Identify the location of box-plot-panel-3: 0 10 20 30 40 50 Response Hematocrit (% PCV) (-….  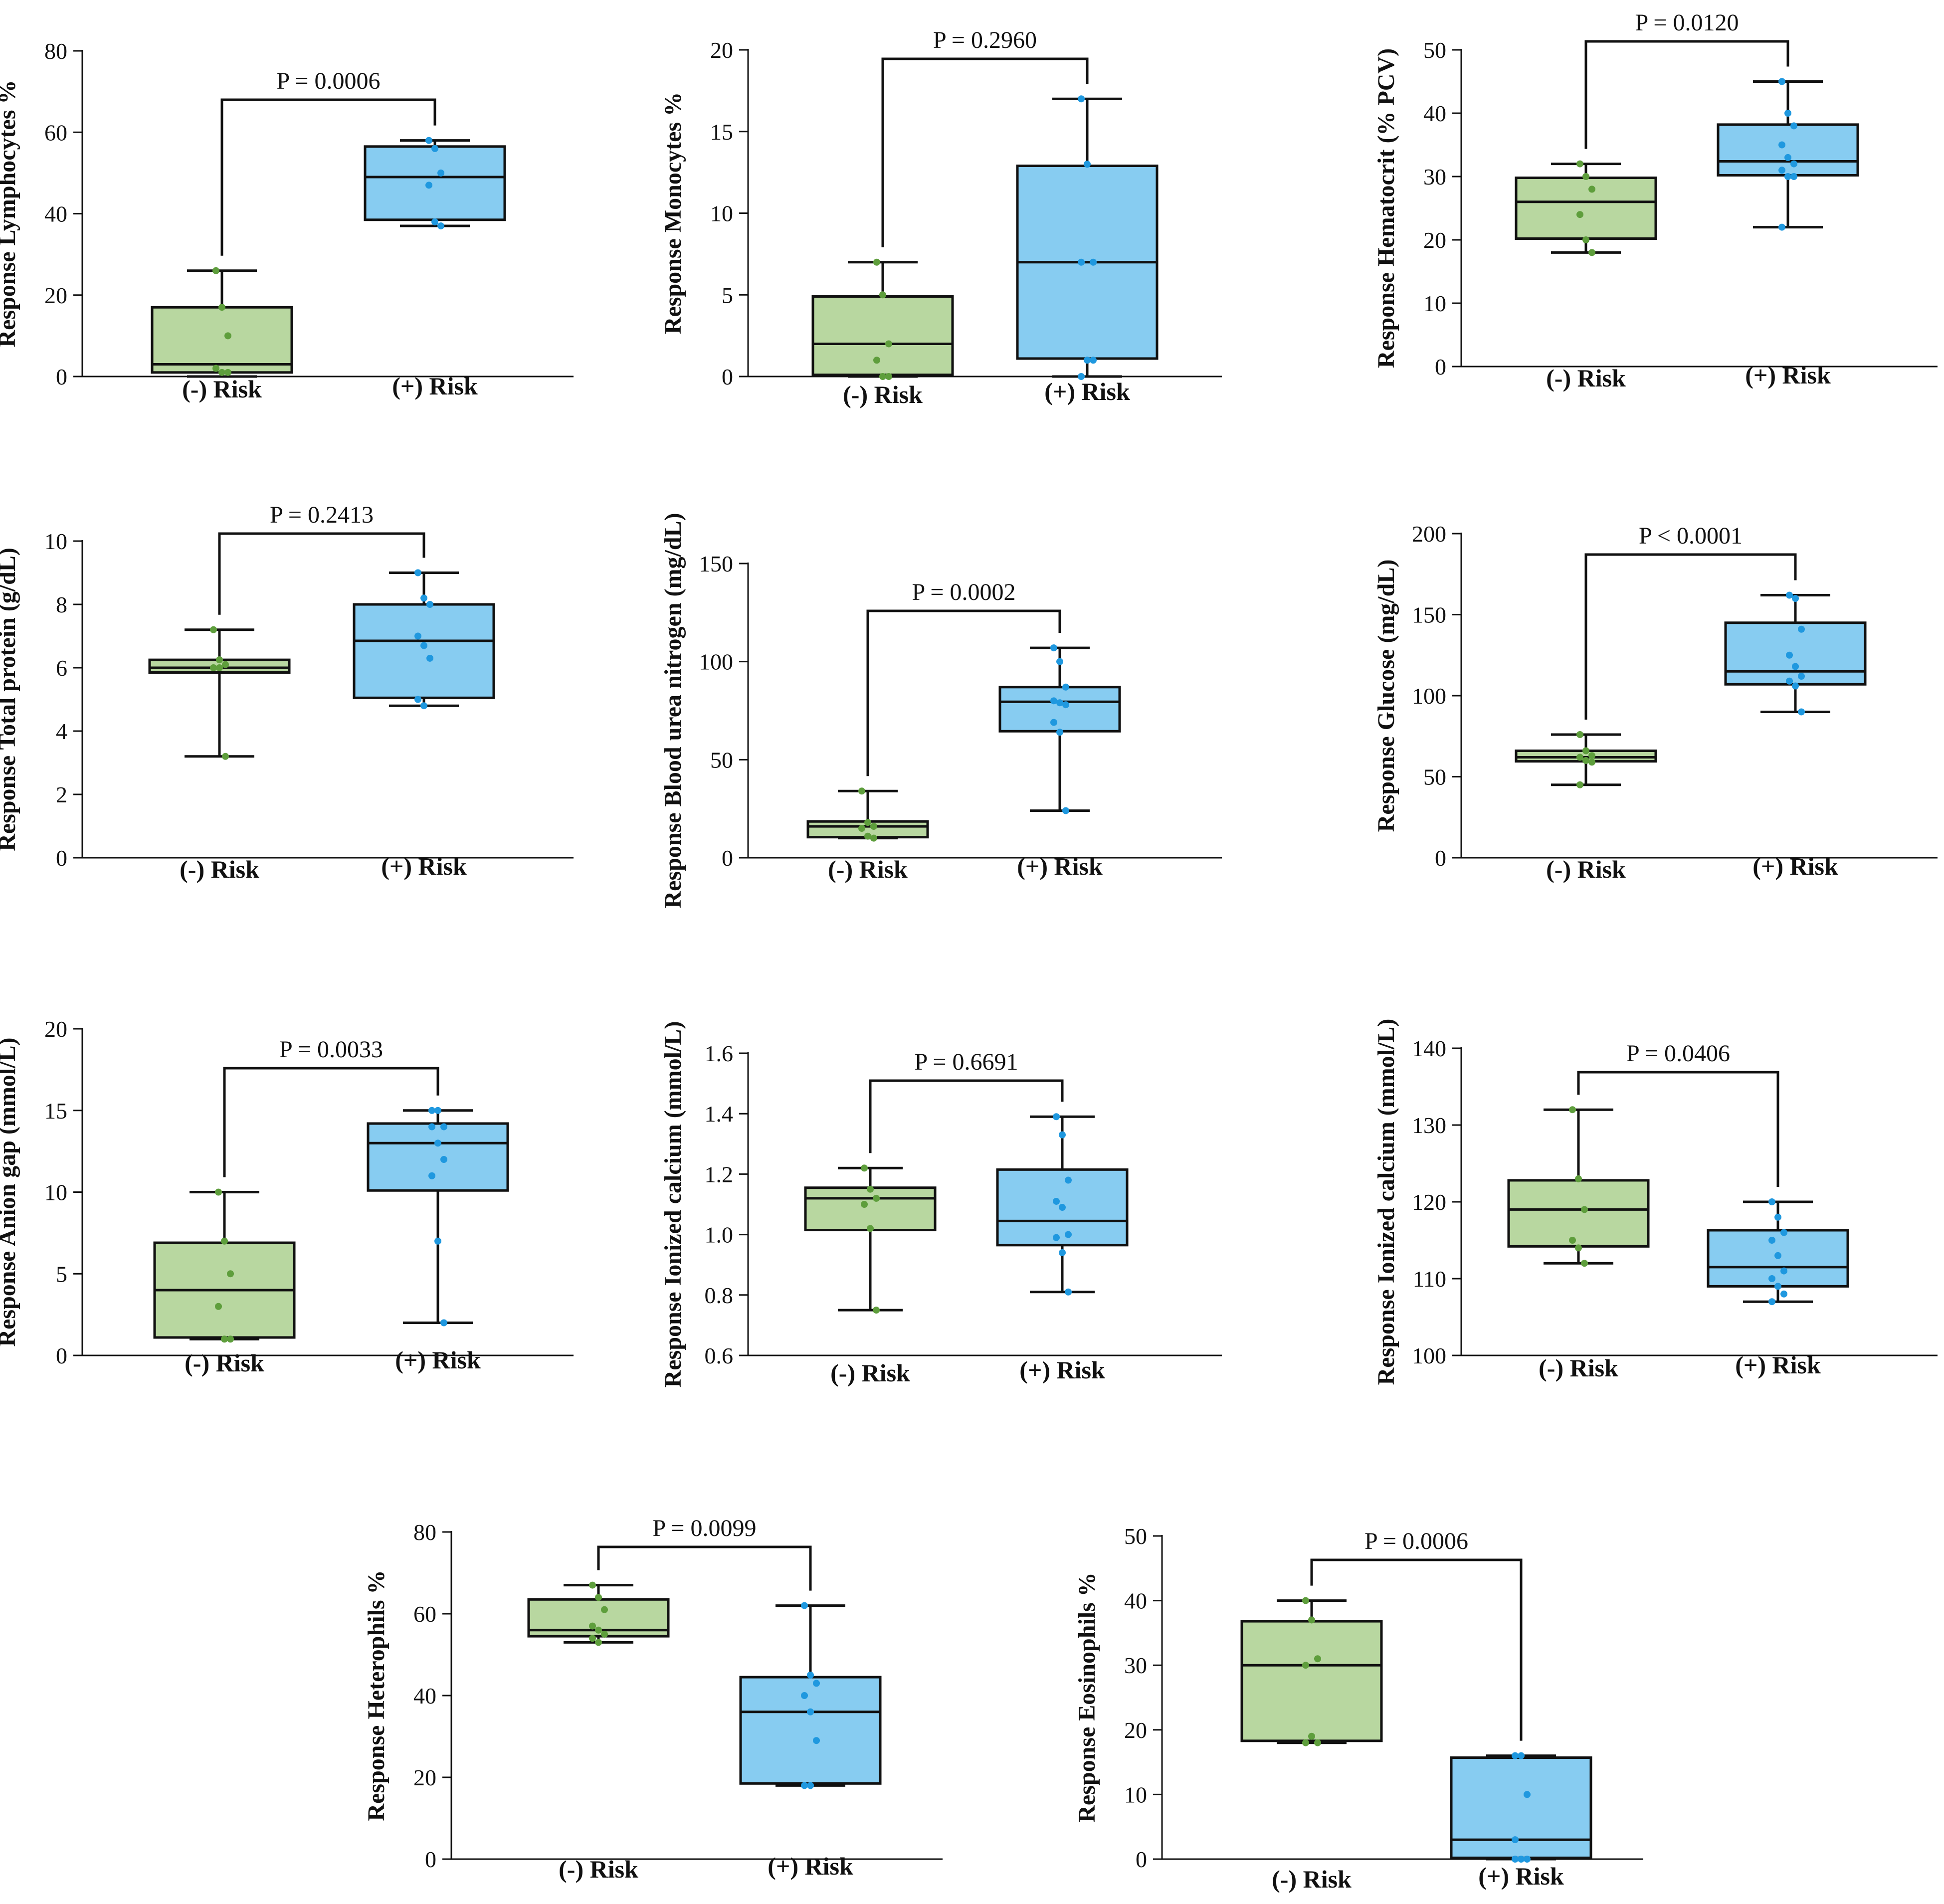
(1655, 200).